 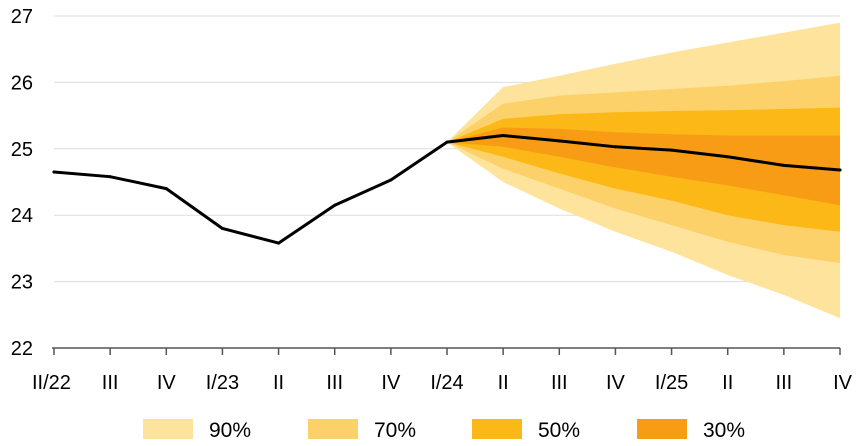 What do you see at coordinates (222, 383) in the screenshot?
I see `x-tick-label: I/23` at bounding box center [222, 383].